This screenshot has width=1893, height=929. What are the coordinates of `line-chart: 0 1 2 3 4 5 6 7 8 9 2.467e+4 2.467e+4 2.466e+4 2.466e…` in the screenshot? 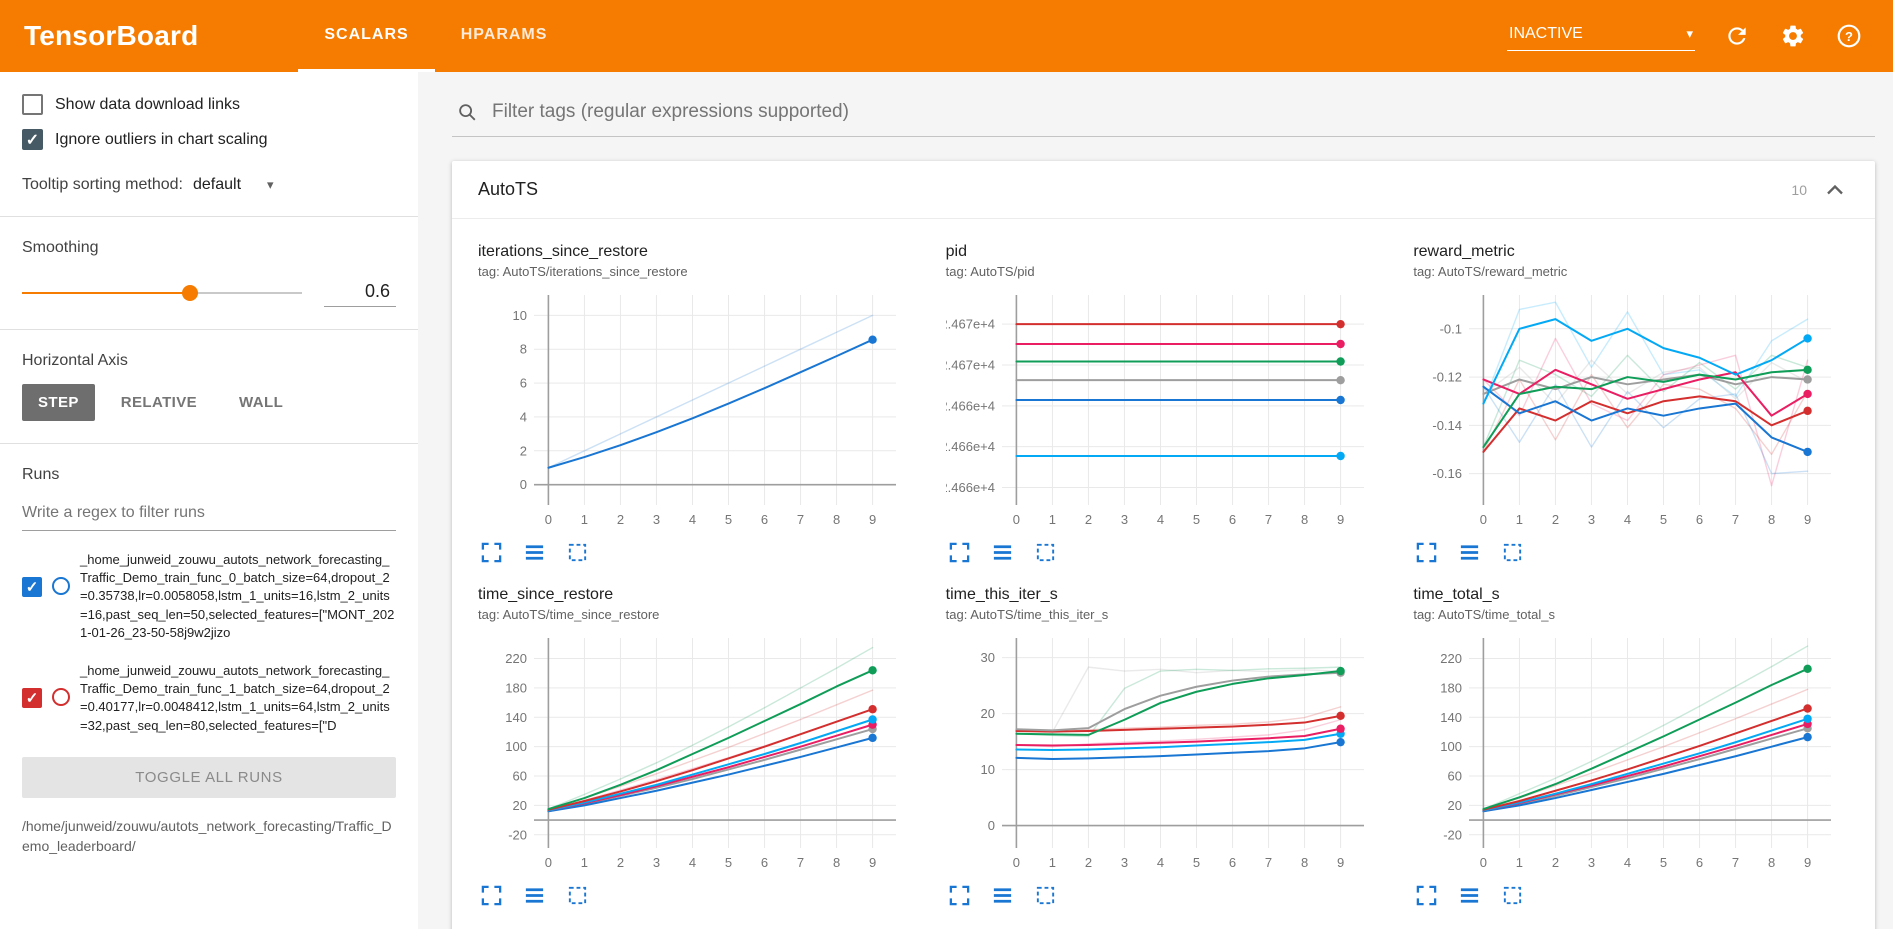 It's located at (1162, 409).